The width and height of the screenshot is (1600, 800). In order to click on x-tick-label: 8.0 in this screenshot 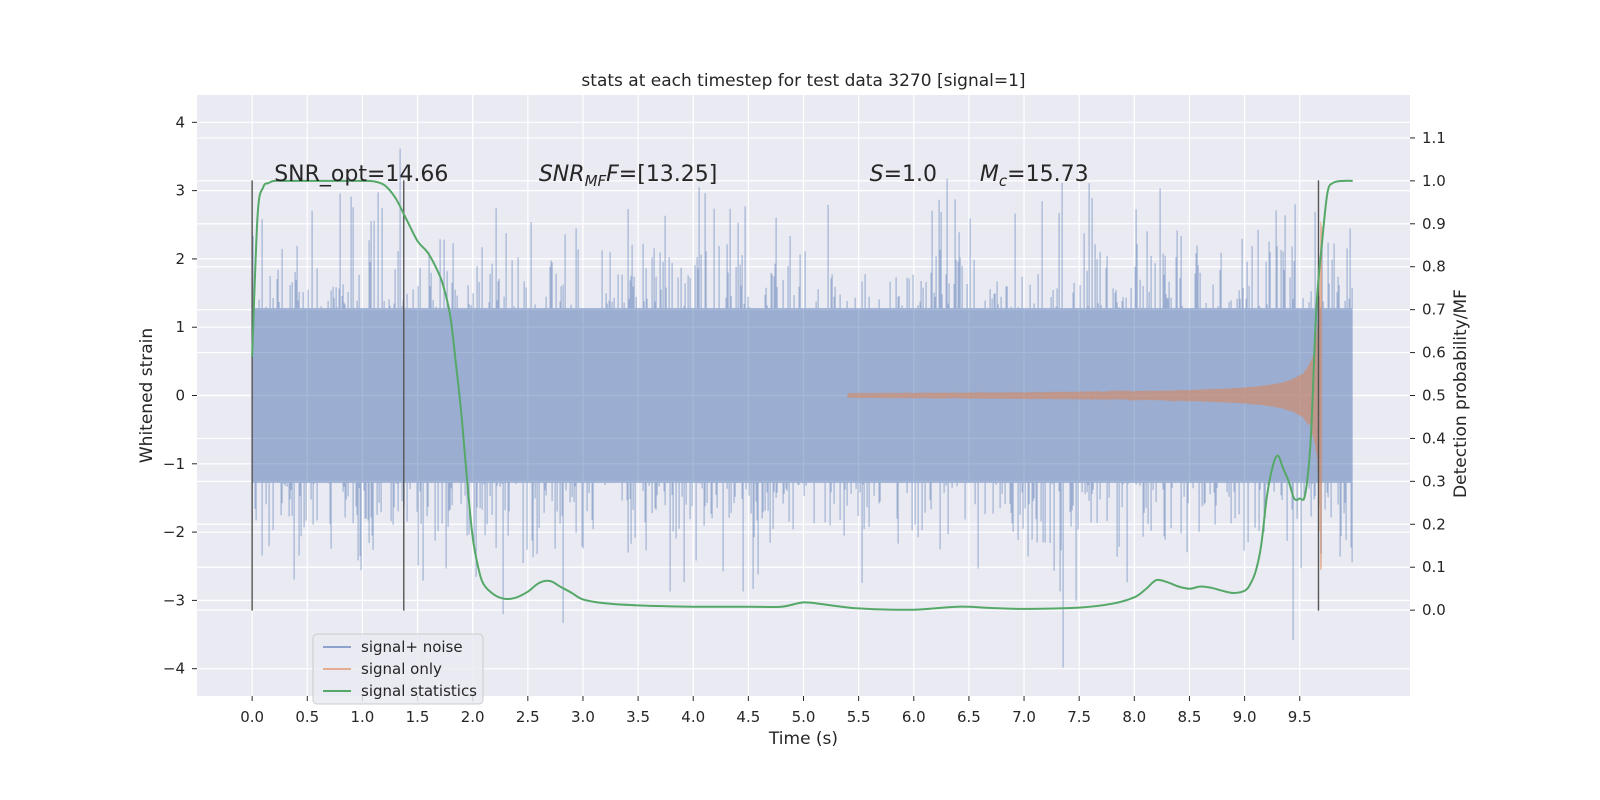, I will do `click(1134, 717)`.